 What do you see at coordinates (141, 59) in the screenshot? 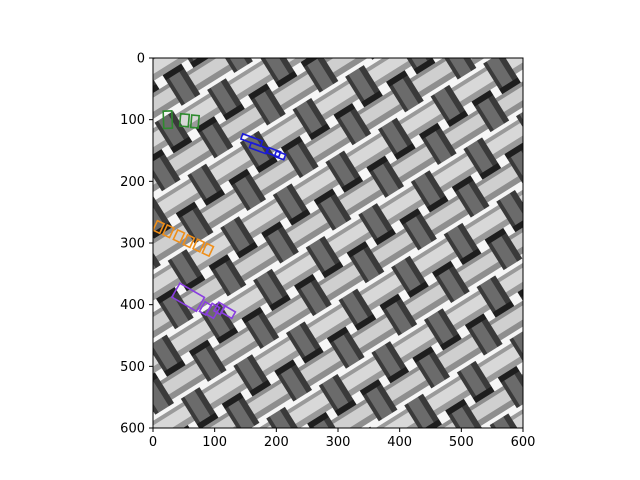
I see `y-tick-label: 0` at bounding box center [141, 59].